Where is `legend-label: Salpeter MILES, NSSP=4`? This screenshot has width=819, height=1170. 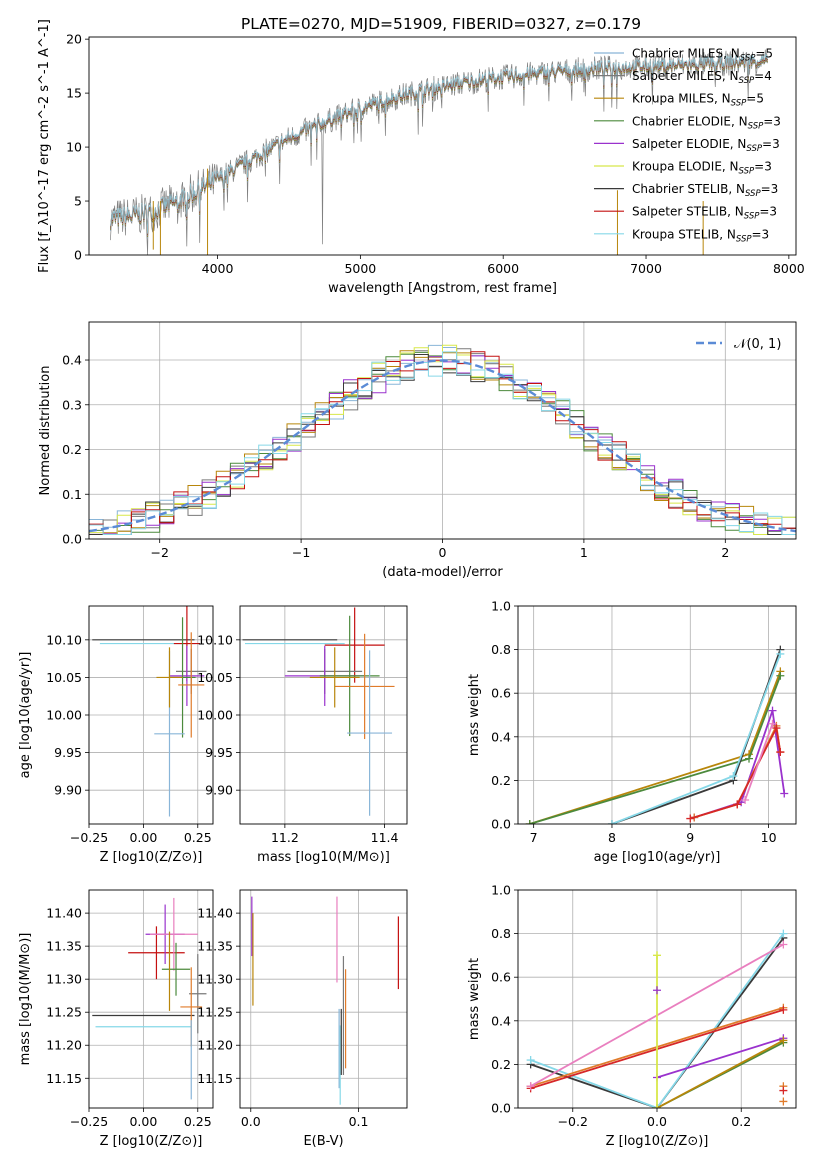 legend-label: Salpeter MILES, NSSP=4 is located at coordinates (702, 77).